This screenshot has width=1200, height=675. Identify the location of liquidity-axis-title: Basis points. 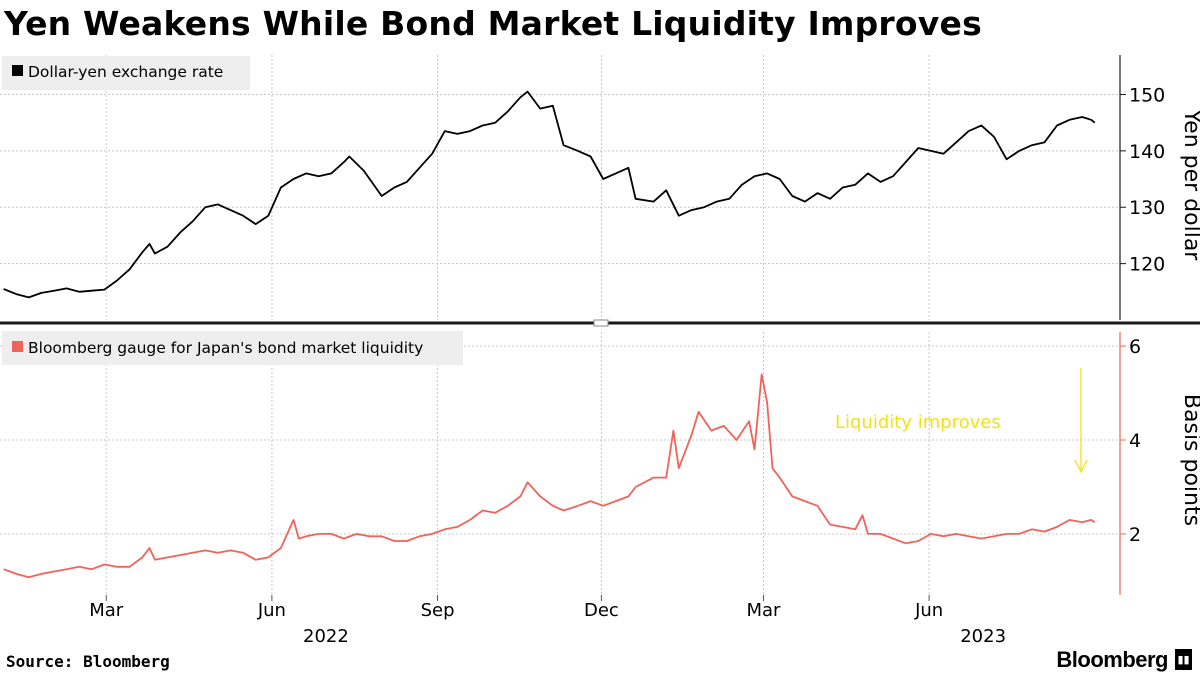
(1189, 460).